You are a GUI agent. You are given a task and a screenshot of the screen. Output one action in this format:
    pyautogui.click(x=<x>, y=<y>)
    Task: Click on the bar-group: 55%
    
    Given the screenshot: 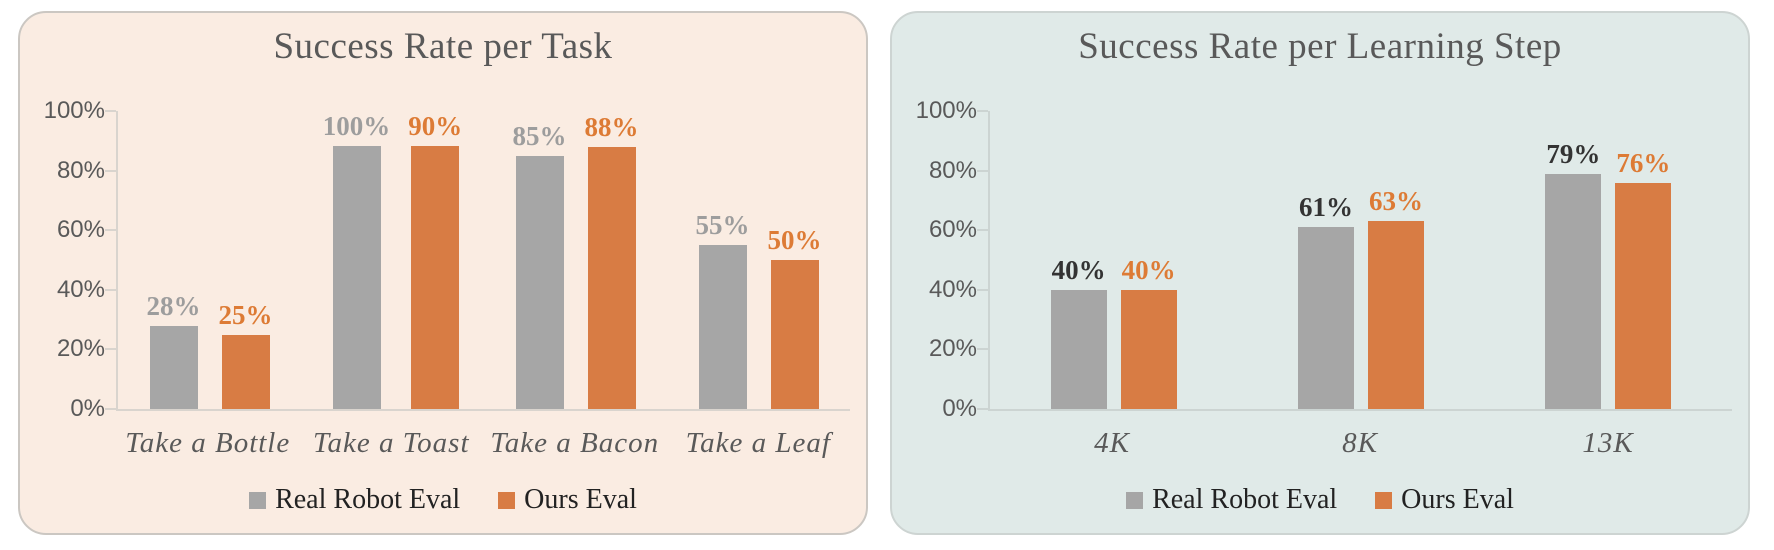 What is the action you would take?
    pyautogui.click(x=723, y=260)
    